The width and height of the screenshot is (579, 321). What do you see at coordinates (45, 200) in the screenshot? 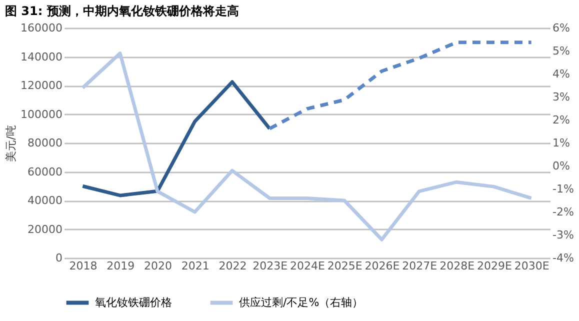
I see `y-tick-label: 40000` at bounding box center [45, 200].